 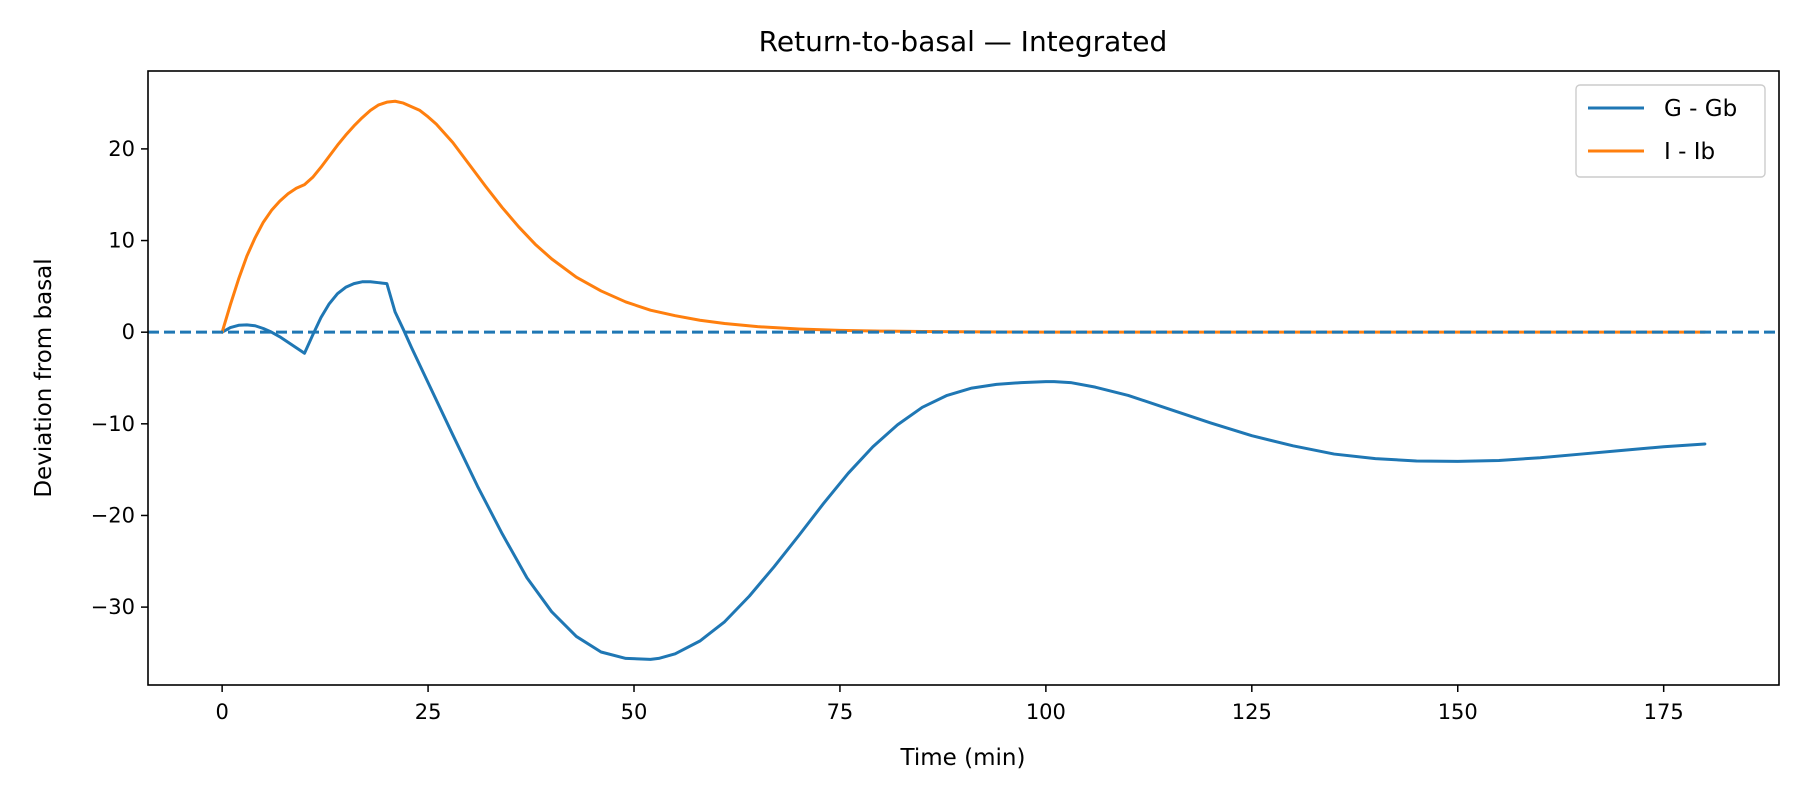 I want to click on chart-title: Return-to-basal — Integrated, so click(x=963, y=41).